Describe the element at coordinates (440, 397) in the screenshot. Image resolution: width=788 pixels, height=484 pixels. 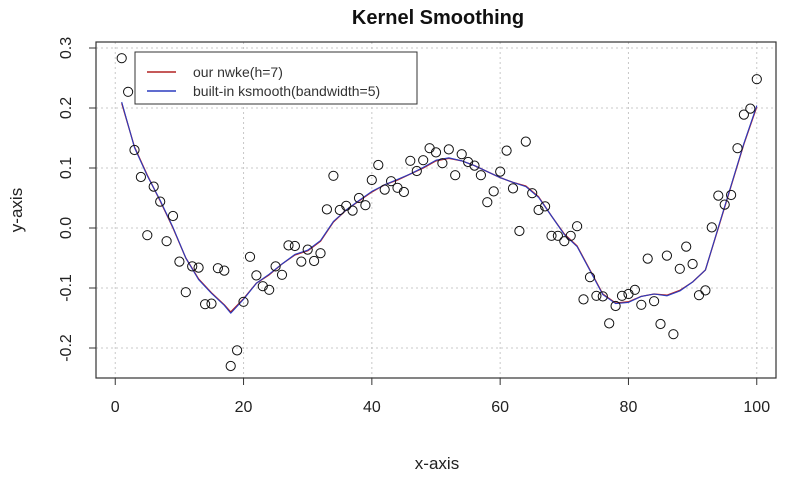
I see `x-axis-ticks: 0 20 40 60 80 100` at that location.